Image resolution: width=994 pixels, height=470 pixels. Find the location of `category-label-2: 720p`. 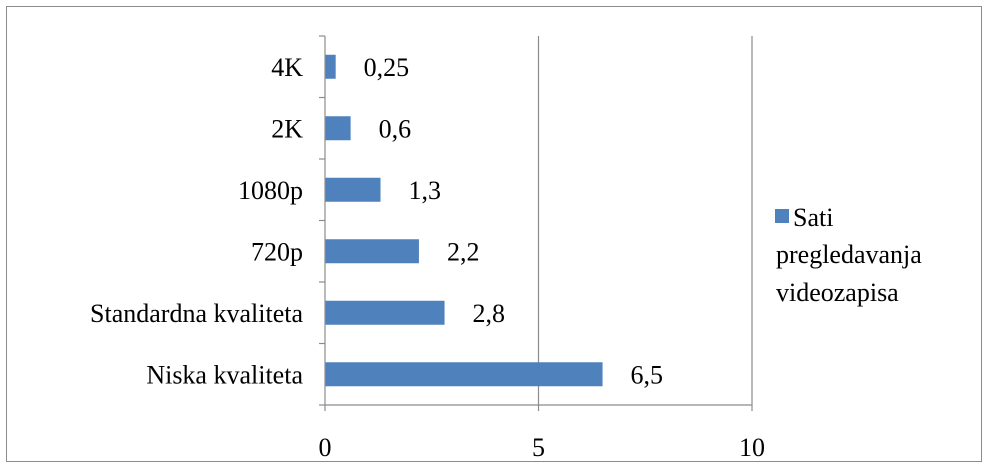

category-label-2: 720p is located at coordinates (277, 251).